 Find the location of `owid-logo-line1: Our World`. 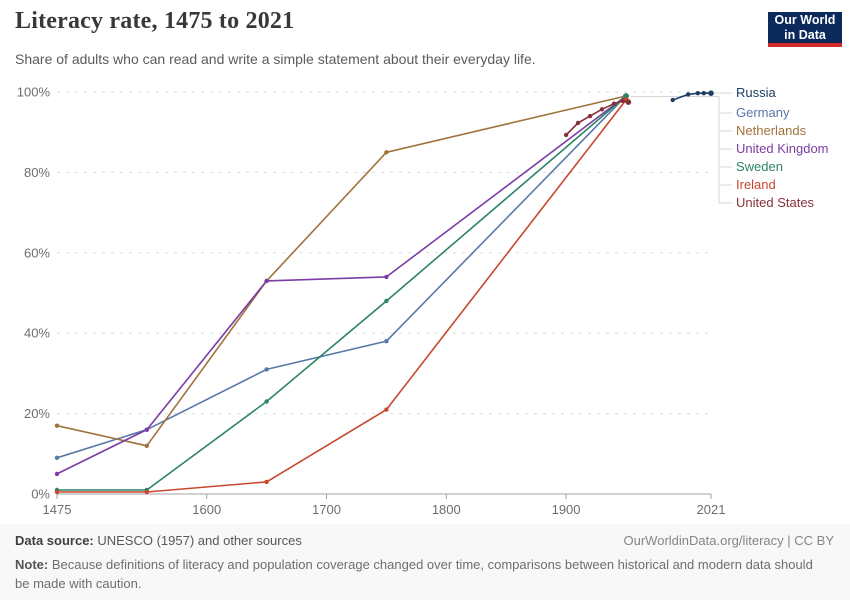

owid-logo-line1: Our World is located at coordinates (805, 19).